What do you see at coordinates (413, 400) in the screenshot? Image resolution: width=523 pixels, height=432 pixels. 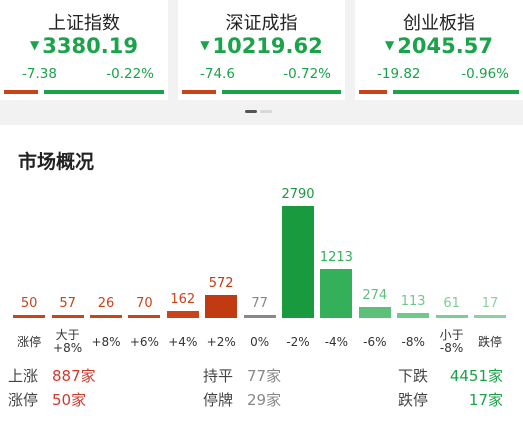 I see `limit-down-label: 跌停` at bounding box center [413, 400].